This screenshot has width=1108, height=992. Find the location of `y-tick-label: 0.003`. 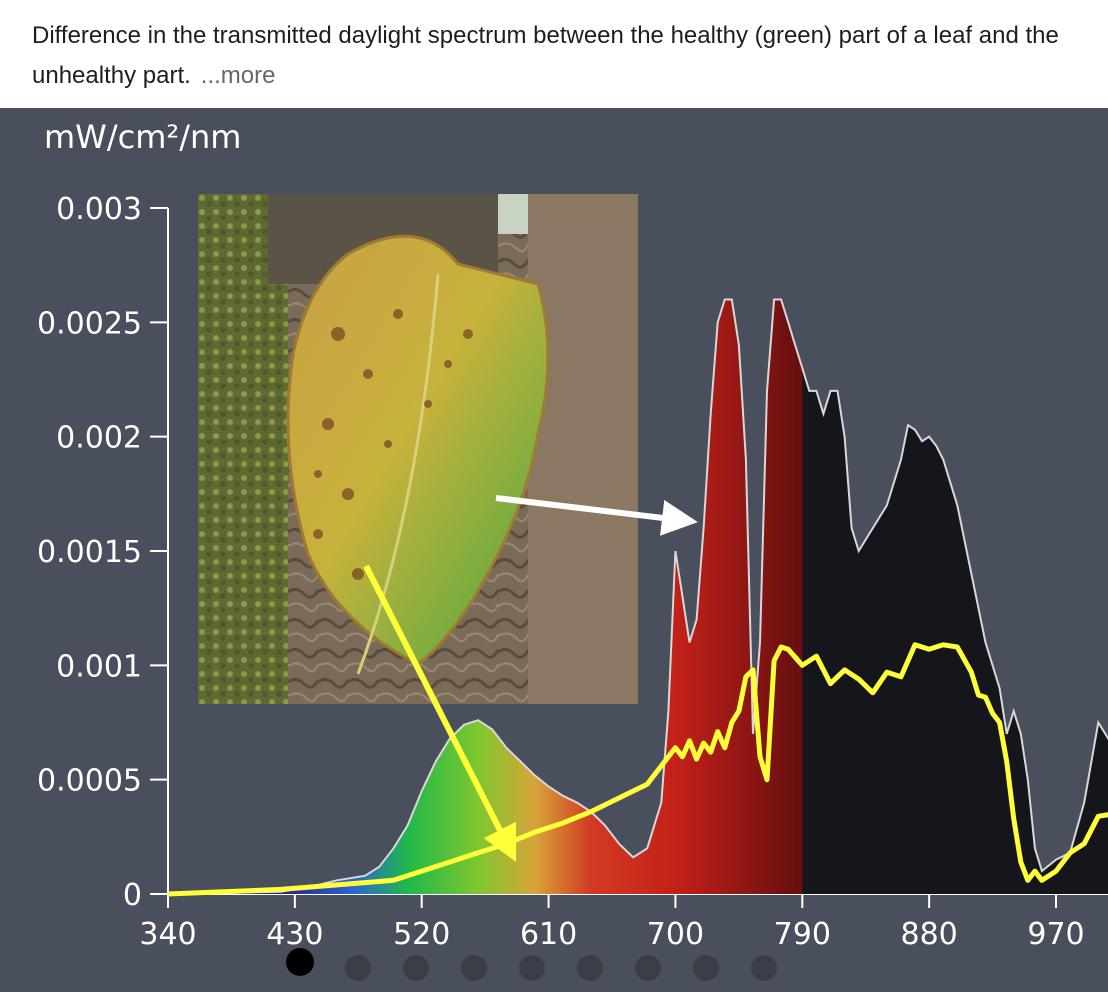

y-tick-label: 0.003 is located at coordinates (99, 209).